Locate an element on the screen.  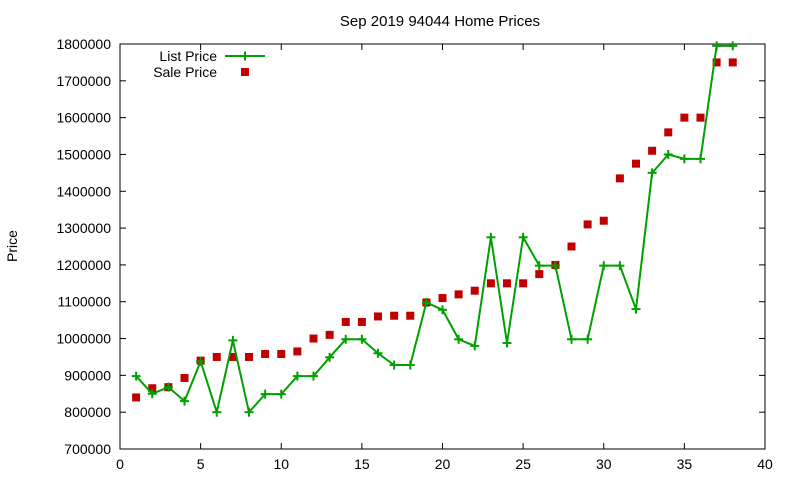
y-tick-label: 1300000 is located at coordinates (83, 228).